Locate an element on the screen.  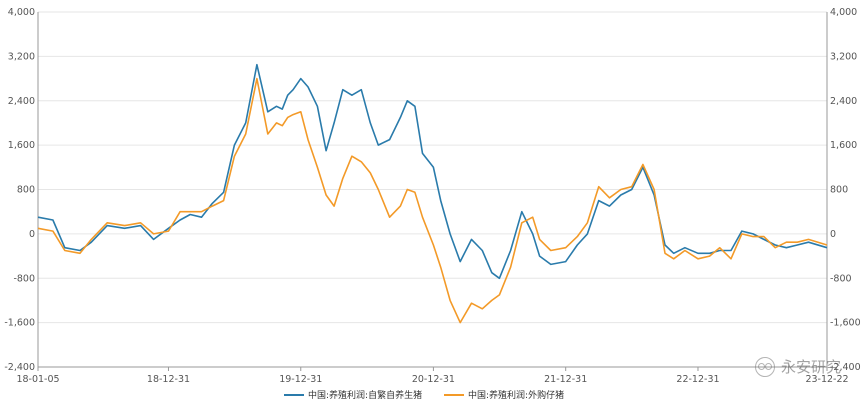
x-tick-label: 18-12-31 is located at coordinates (168, 379).